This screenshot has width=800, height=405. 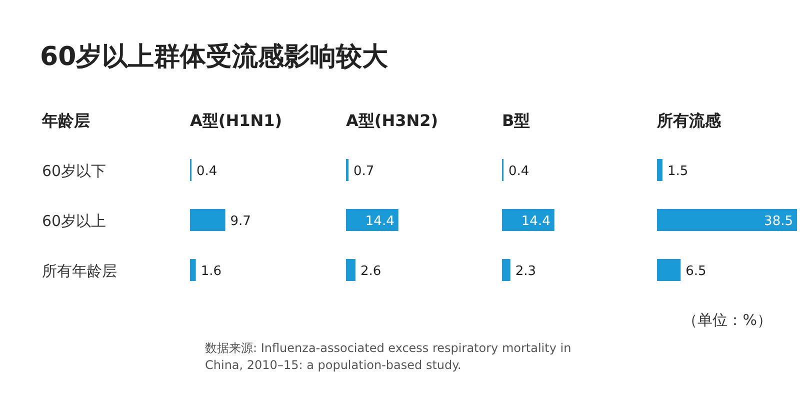 What do you see at coordinates (677, 171) in the screenshot?
I see `data-label: 1.5` at bounding box center [677, 171].